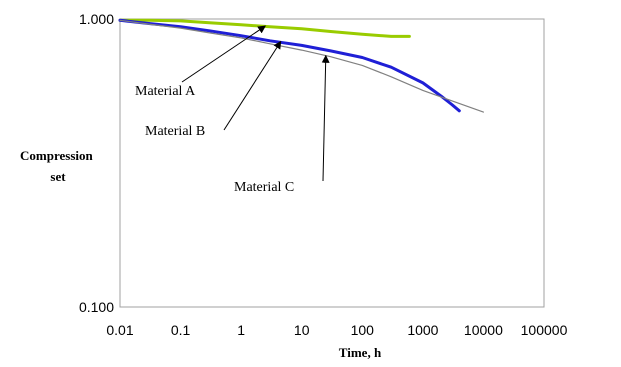 This screenshot has width=621, height=367. Describe the element at coordinates (58, 166) in the screenshot. I see `y-axis-title: Compression set` at that location.